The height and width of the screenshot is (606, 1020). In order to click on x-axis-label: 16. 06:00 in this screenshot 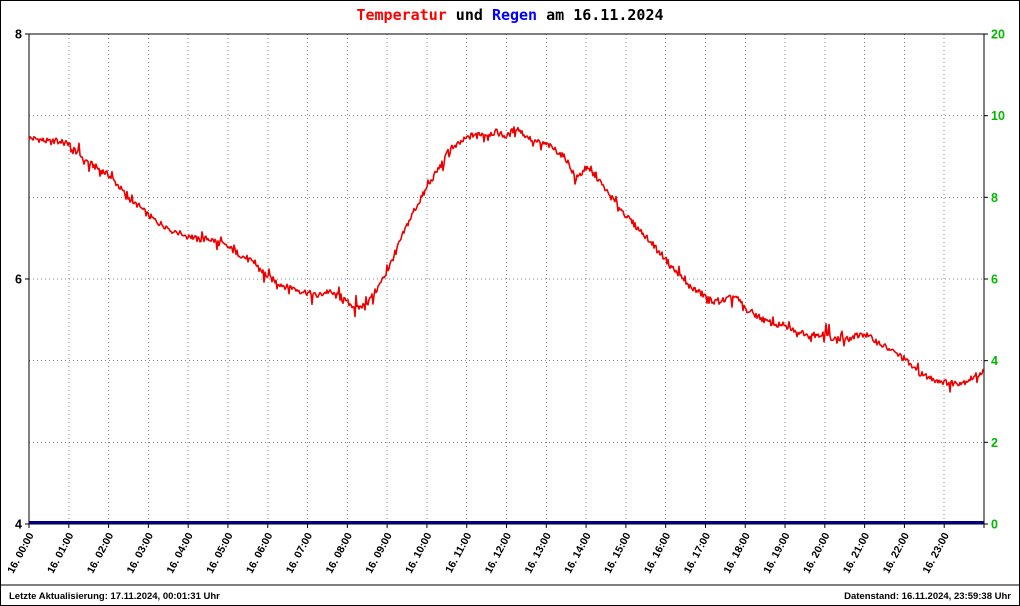, I will do `click(260, 553)`.